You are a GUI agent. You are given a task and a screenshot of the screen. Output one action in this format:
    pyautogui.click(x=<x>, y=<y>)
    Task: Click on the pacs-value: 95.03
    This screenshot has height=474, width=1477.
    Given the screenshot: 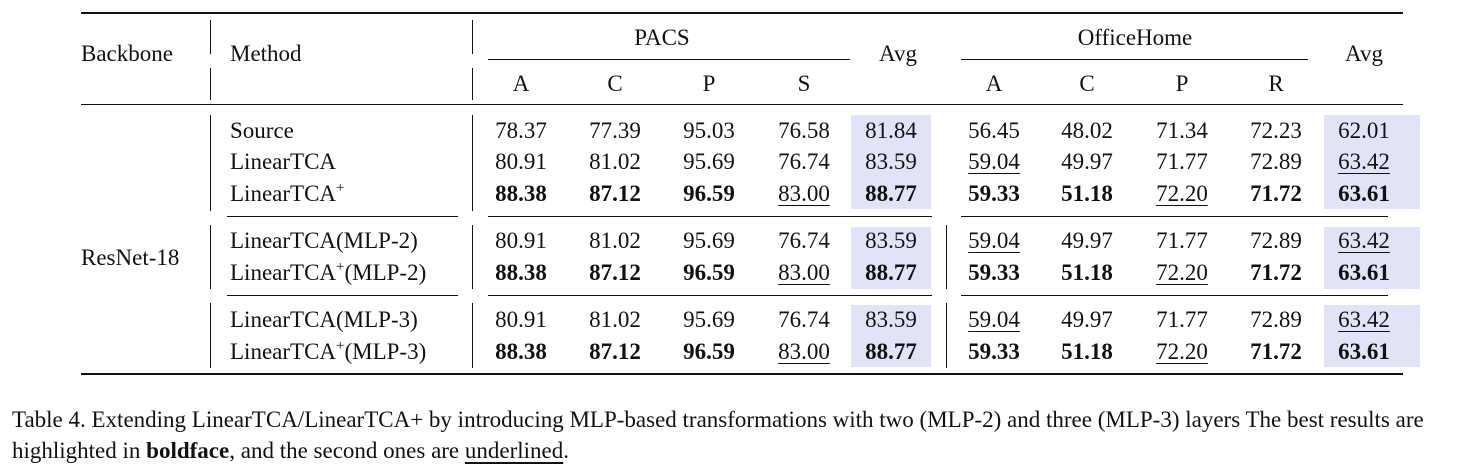 What is the action you would take?
    pyautogui.click(x=709, y=130)
    